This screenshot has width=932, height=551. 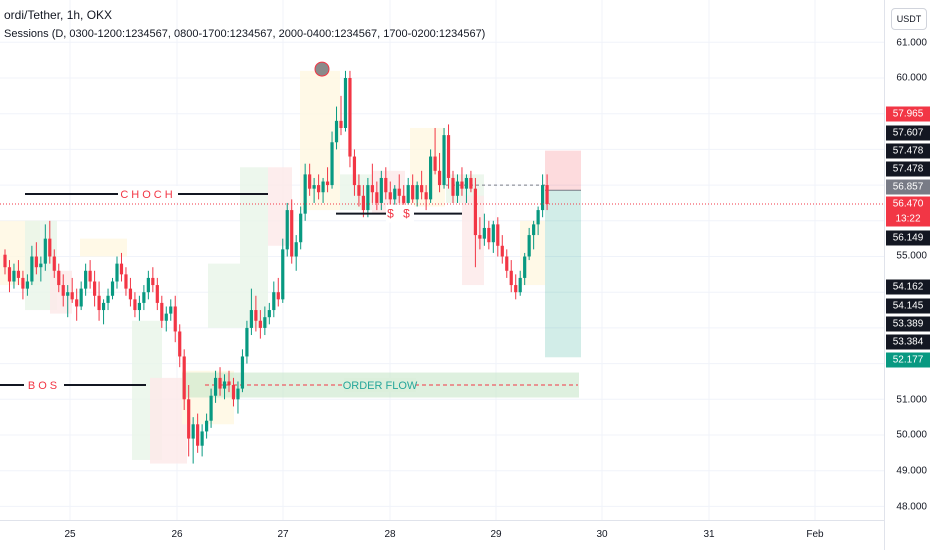 I want to click on time-label: 27, so click(x=283, y=534).